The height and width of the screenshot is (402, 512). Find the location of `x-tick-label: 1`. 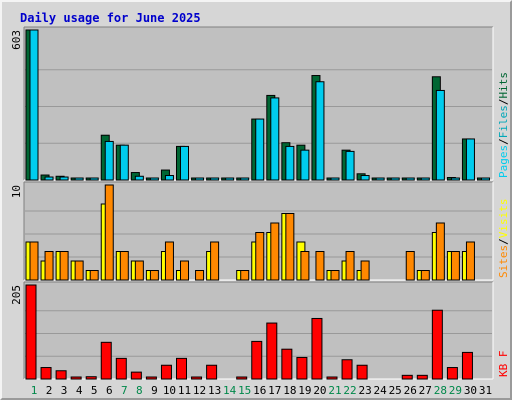

x-tick-label: 1 is located at coordinates (34, 390).